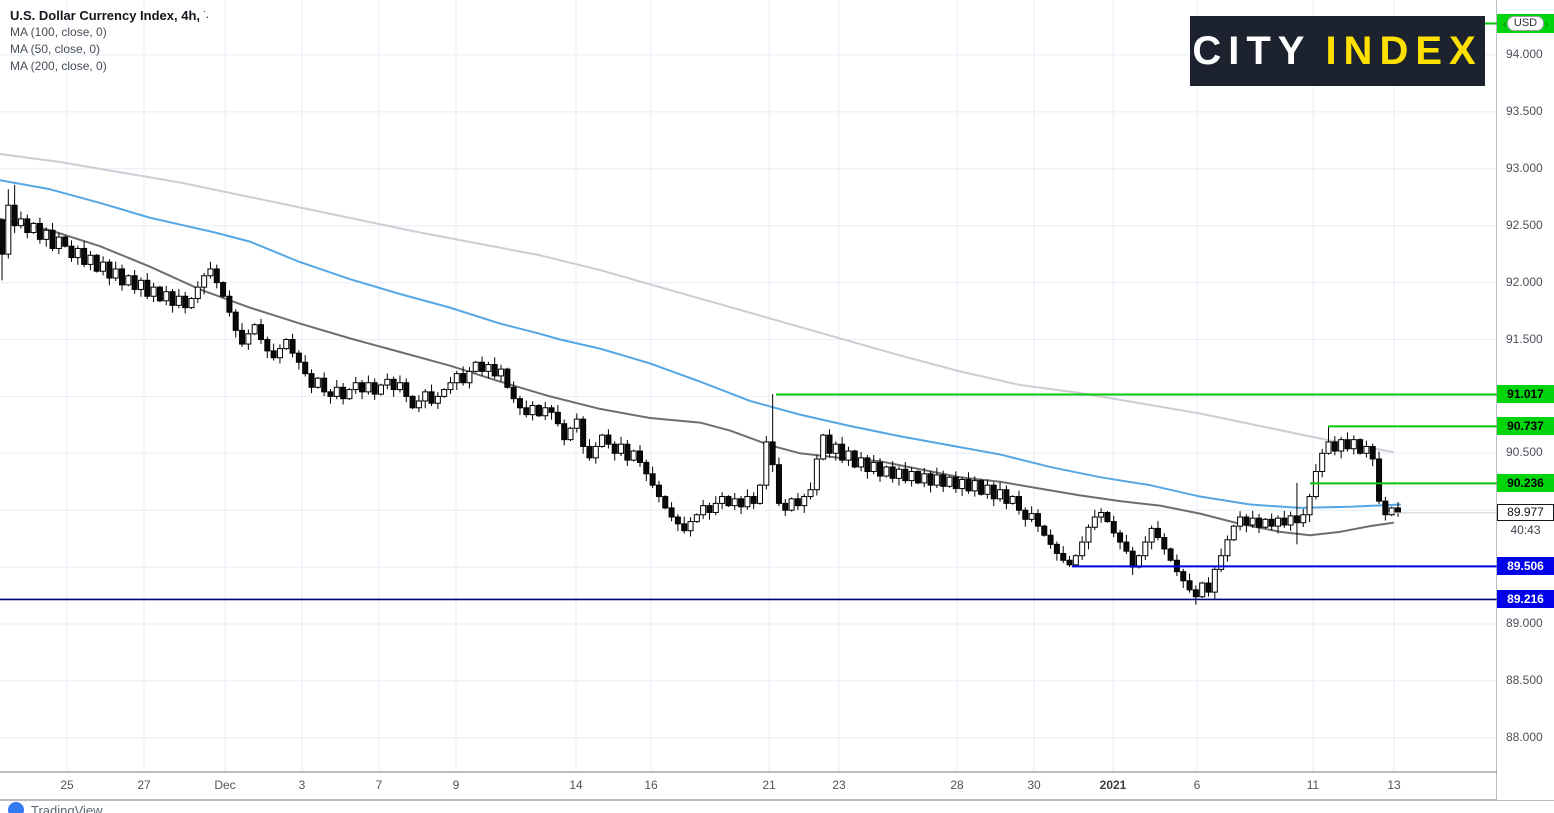 Image resolution: width=1554 pixels, height=813 pixels. Describe the element at coordinates (225, 785) in the screenshot. I see `time-tick-label: Dec` at that location.